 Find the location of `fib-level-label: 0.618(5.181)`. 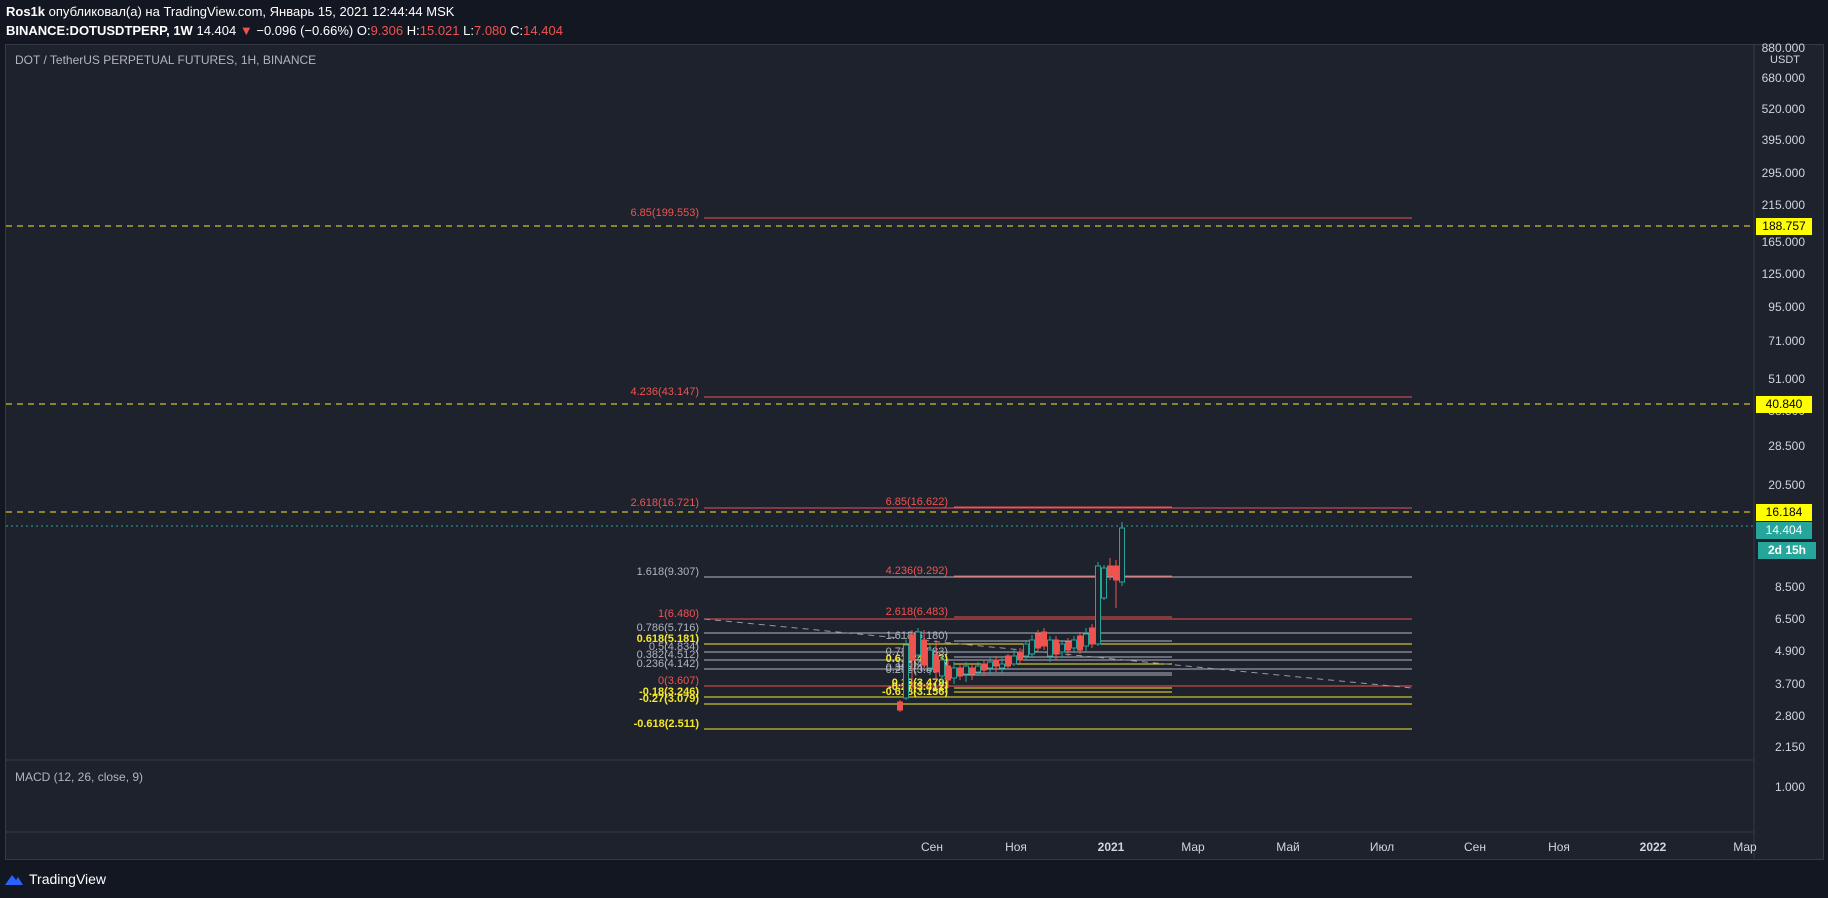

fib-level-label: 0.618(5.181) is located at coordinates (668, 639).